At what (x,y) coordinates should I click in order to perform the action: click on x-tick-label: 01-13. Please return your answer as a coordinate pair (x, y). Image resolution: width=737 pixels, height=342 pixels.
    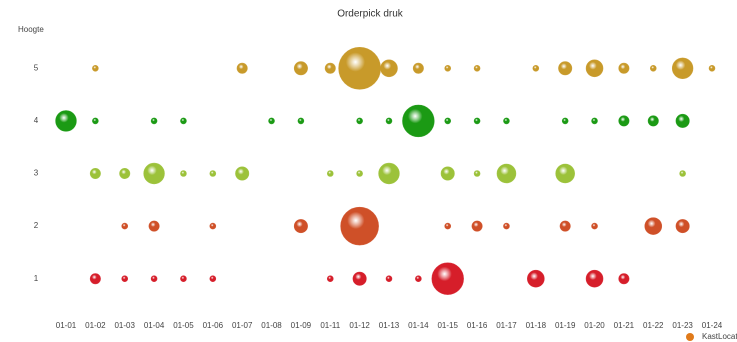
    Looking at the image, I should click on (389, 325).